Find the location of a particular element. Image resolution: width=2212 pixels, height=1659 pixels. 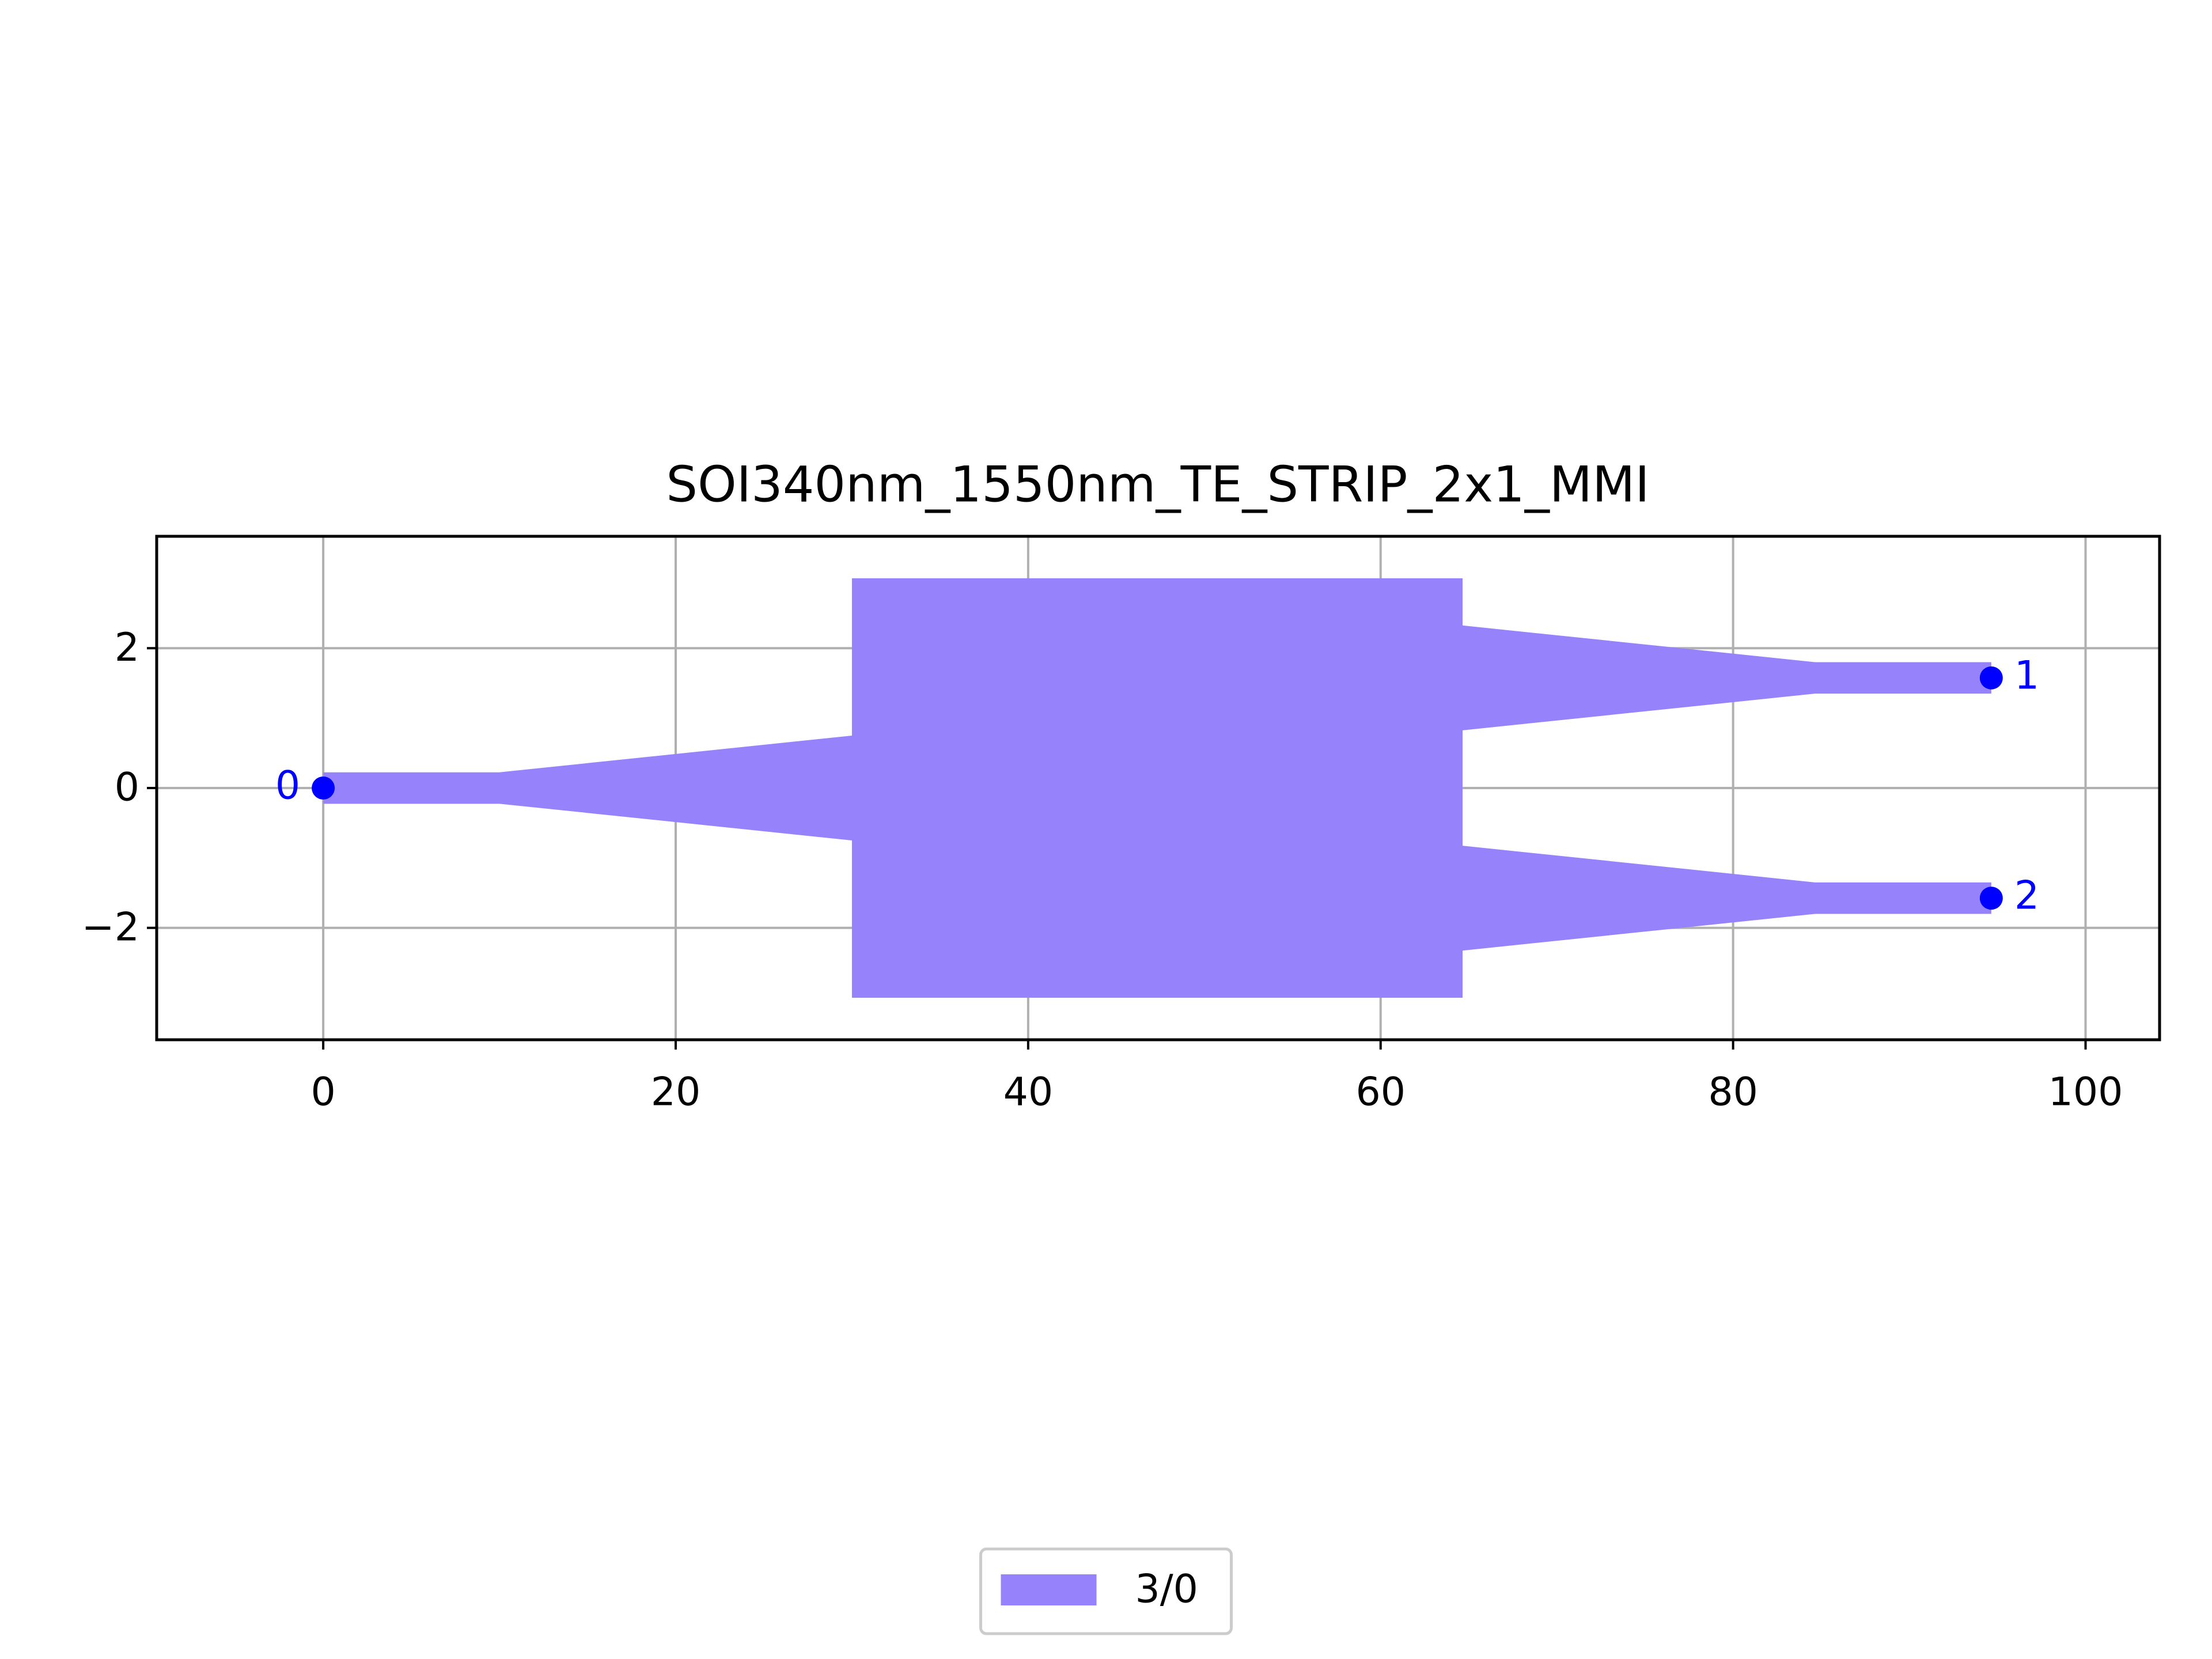

x-tick-label: 80 is located at coordinates (1733, 1092).